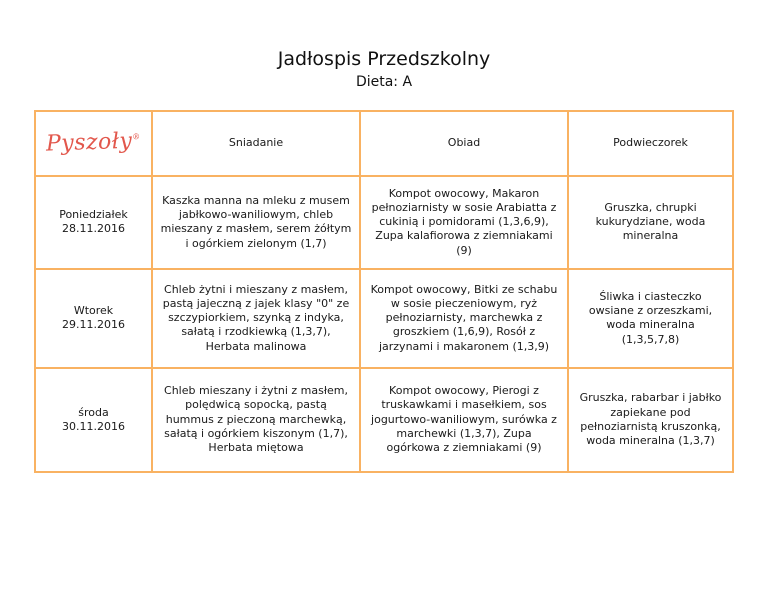 The height and width of the screenshot is (593, 768). What do you see at coordinates (650, 143) in the screenshot?
I see `header-snack: Podwieczorek` at bounding box center [650, 143].